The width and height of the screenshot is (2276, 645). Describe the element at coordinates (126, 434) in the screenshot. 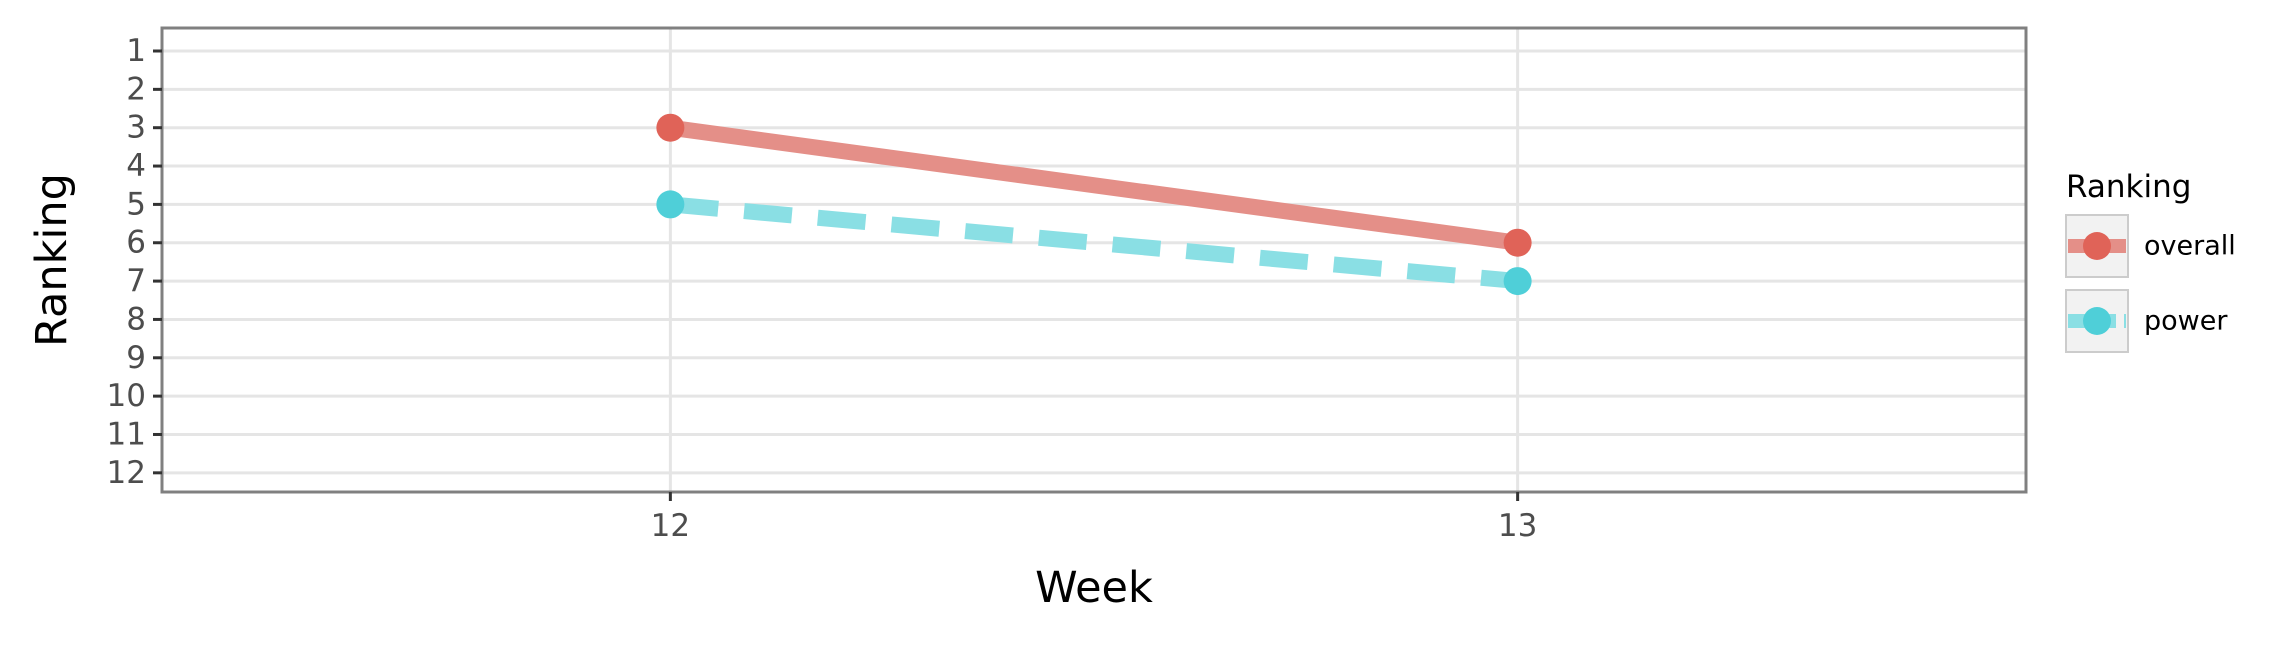

I see `y-tick-label: 11` at that location.